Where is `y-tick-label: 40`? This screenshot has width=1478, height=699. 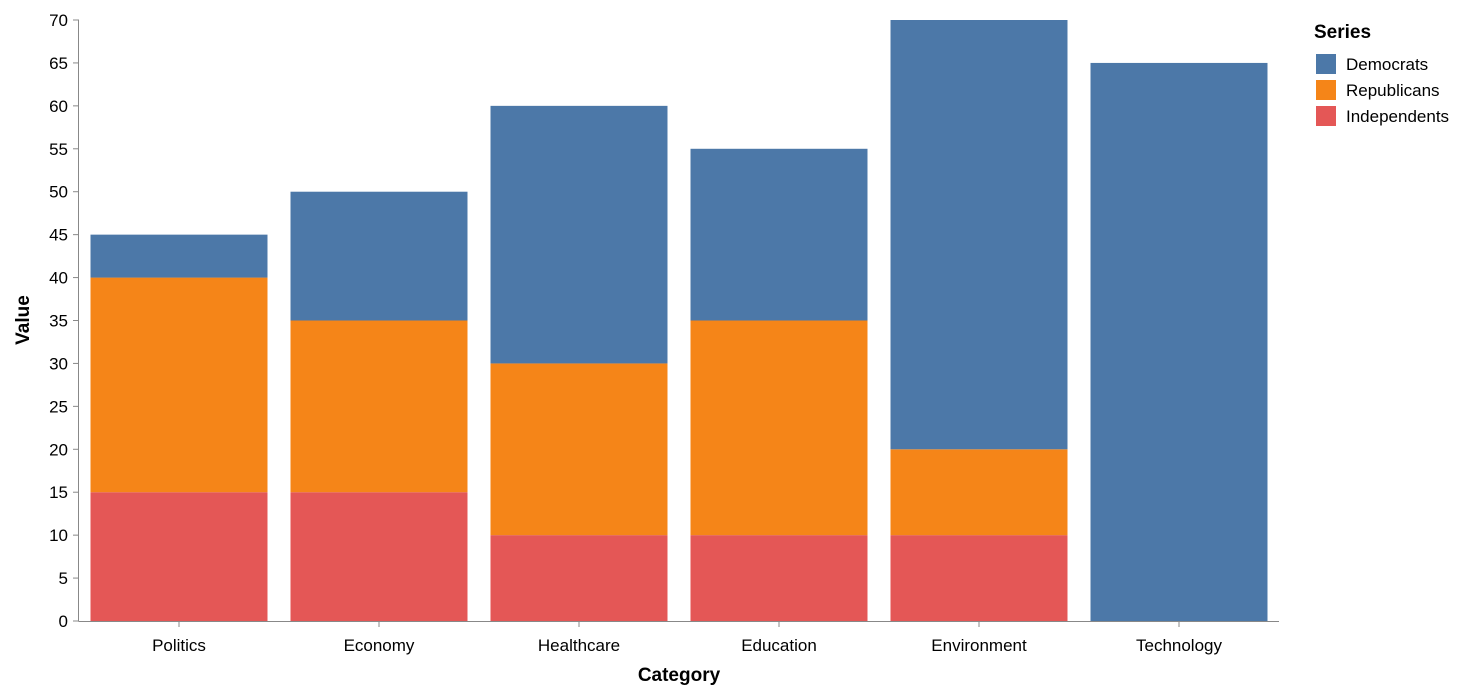
y-tick-label: 40 is located at coordinates (58, 278).